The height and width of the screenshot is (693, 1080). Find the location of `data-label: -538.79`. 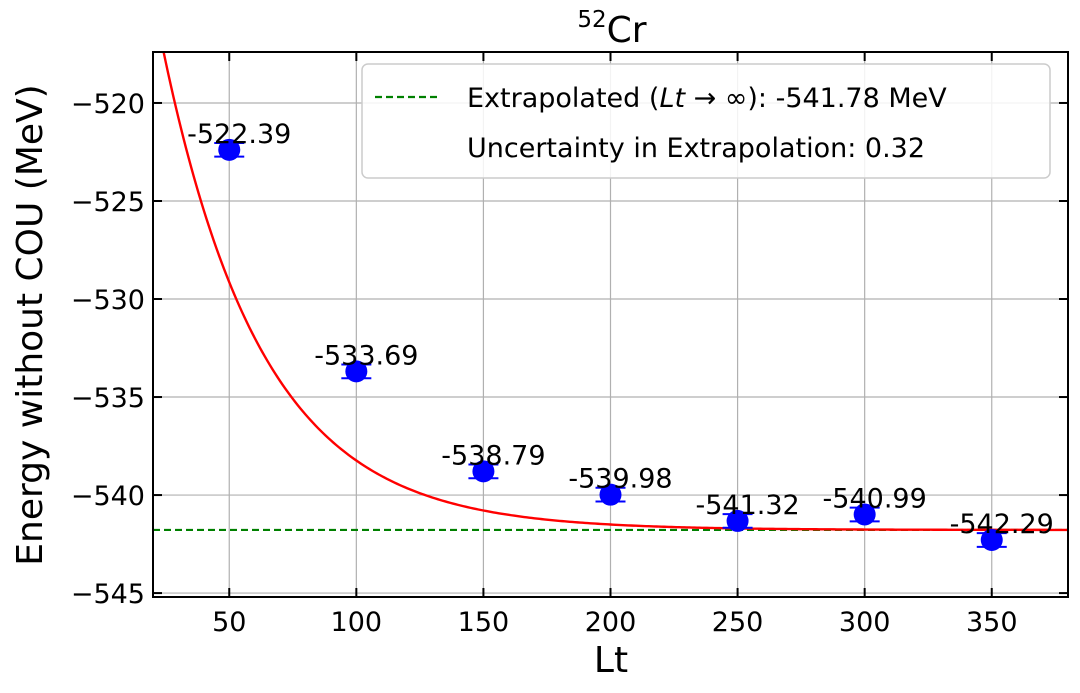

data-label: -538.79 is located at coordinates (493, 455).